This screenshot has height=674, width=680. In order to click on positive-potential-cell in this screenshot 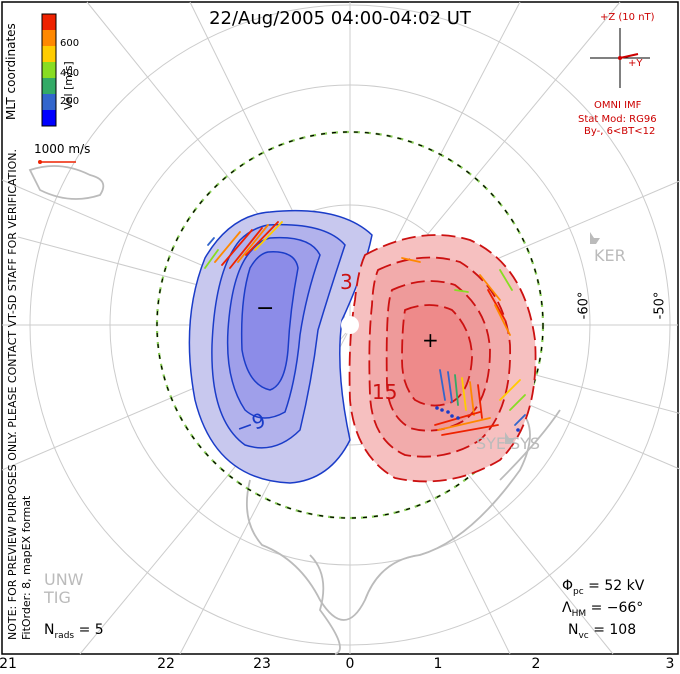, I will do `click(442, 358)`.